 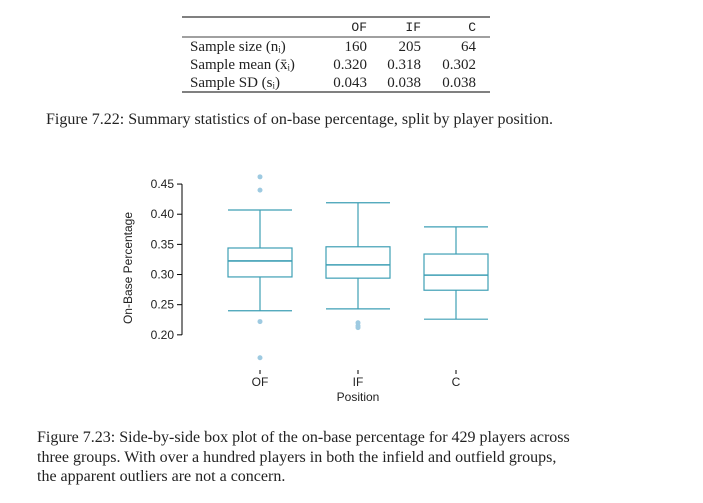 I want to click on column-header: C, so click(x=472, y=27).